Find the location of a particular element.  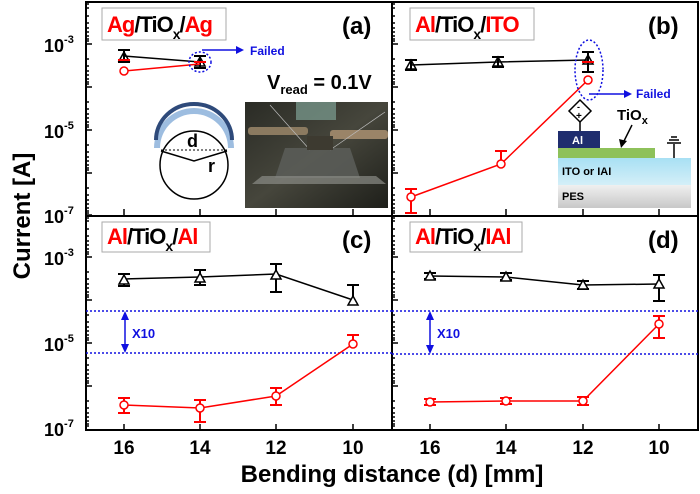

oxide-label: TiOx is located at coordinates (633, 117).